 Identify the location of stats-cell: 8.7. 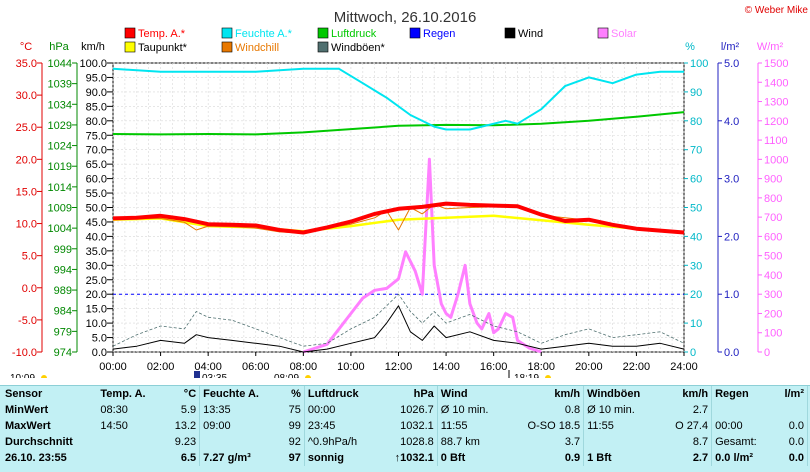
(686, 442).